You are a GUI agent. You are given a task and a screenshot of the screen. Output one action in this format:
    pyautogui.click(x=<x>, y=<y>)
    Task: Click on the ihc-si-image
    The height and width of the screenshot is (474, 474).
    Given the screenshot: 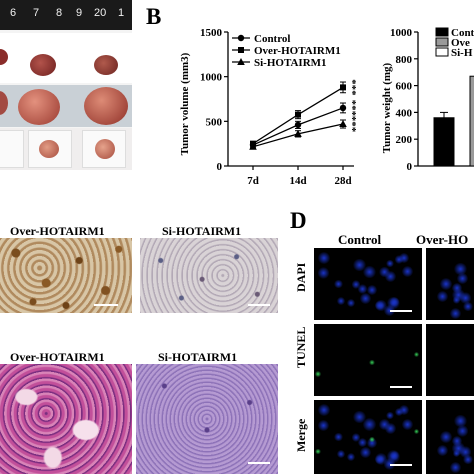 What is the action you would take?
    pyautogui.click(x=209, y=275)
    